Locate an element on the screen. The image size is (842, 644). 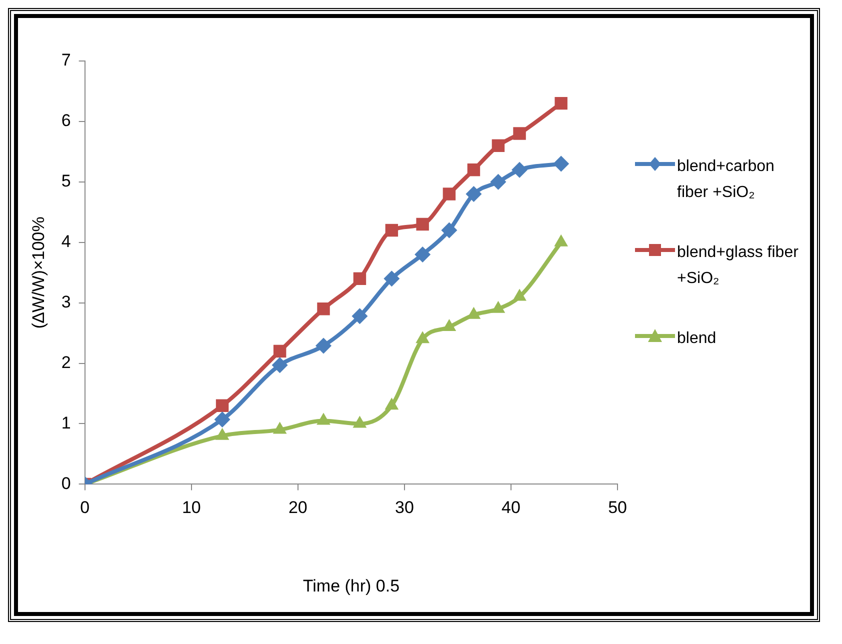
y-tick-label: 5 is located at coordinates (66, 181).